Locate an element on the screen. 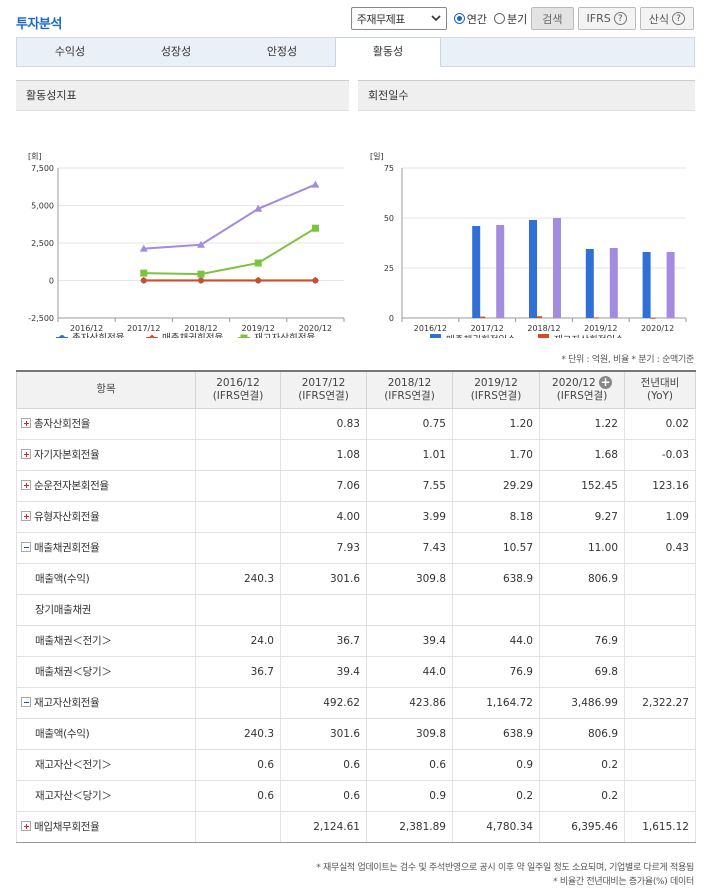 Image resolution: width=706 pixels, height=893 pixels. table-cell: 1.01 is located at coordinates (409, 454).